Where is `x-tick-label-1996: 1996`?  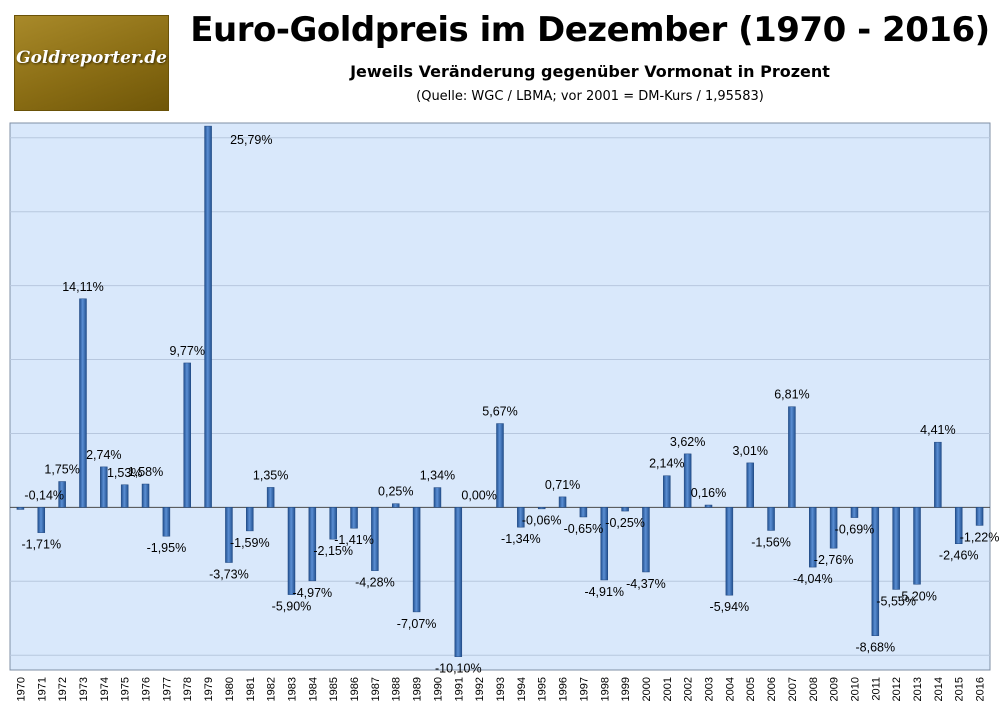
x-tick-label-1996: 1996 is located at coordinates (564, 689).